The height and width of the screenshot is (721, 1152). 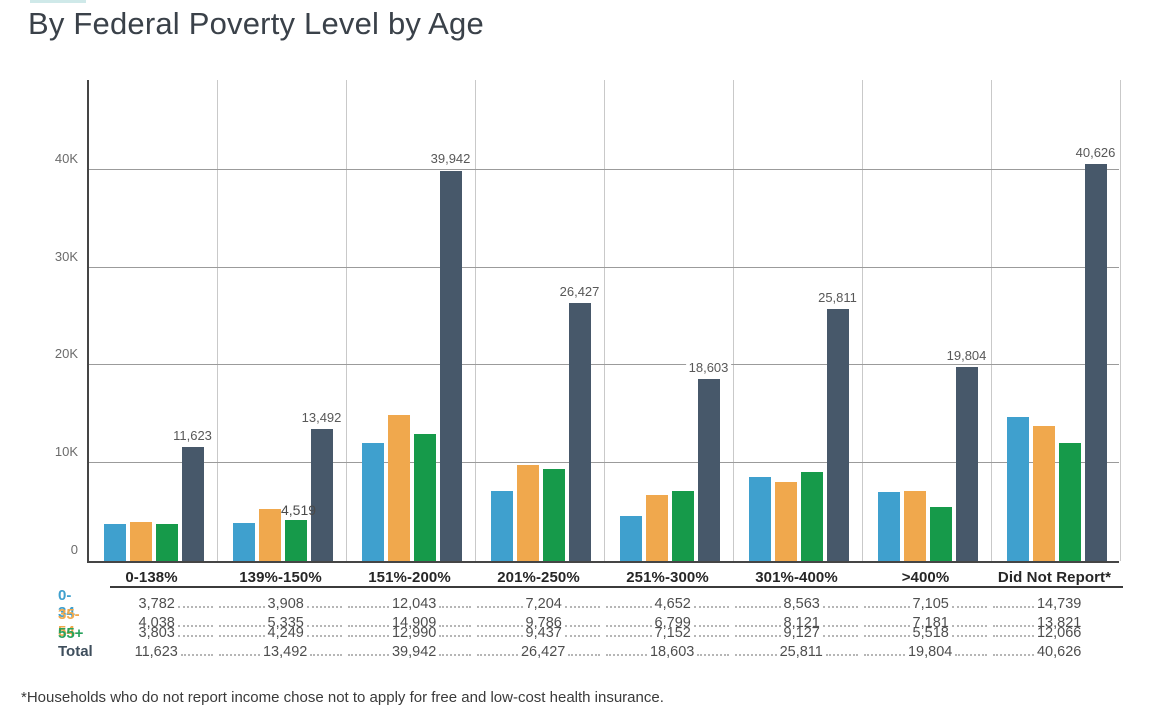 What do you see at coordinates (1054, 577) in the screenshot?
I see `category-header: Did Not Report*` at bounding box center [1054, 577].